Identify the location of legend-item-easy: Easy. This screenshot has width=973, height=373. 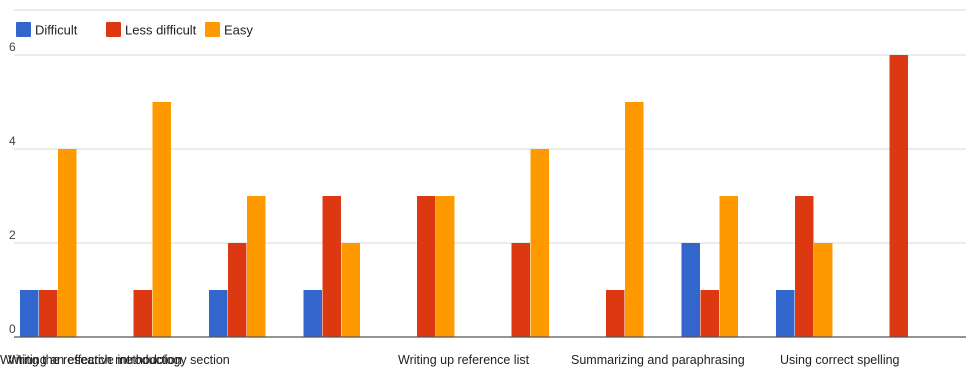
(229, 30).